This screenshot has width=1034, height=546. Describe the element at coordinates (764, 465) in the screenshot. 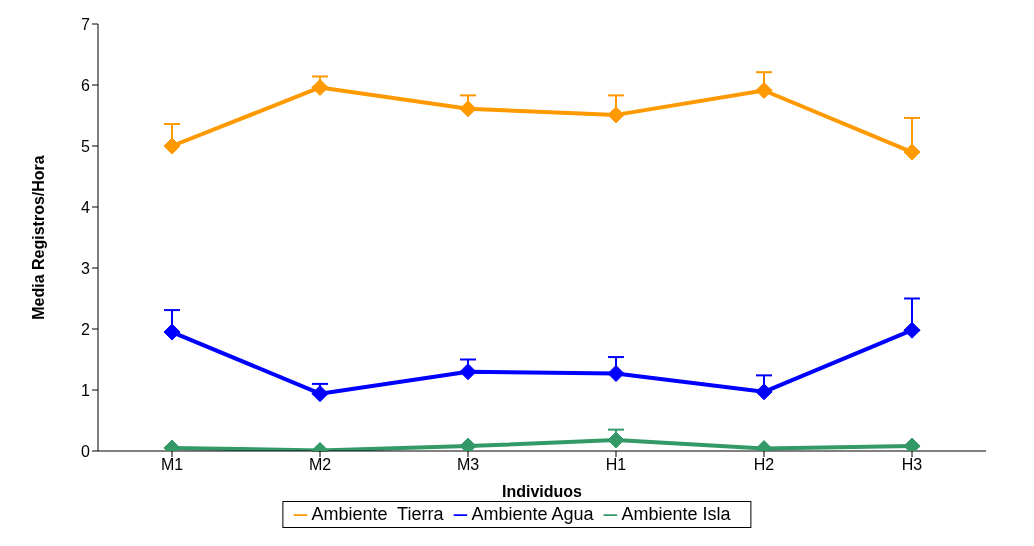

I see `x-tick-label: H2` at that location.